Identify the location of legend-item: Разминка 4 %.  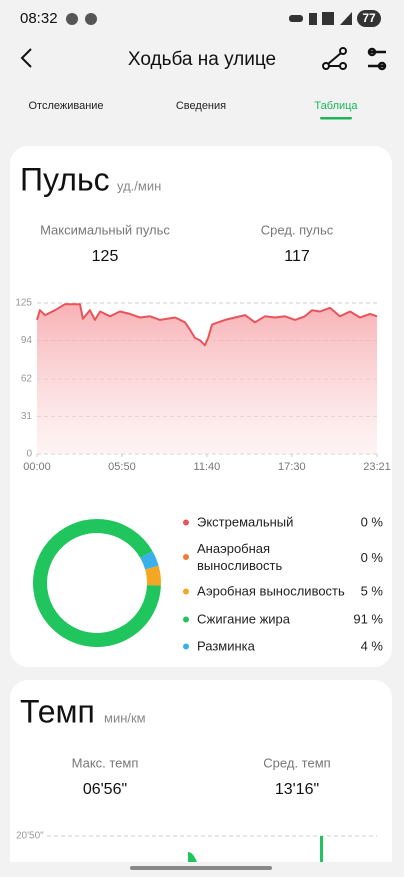
(283, 646).